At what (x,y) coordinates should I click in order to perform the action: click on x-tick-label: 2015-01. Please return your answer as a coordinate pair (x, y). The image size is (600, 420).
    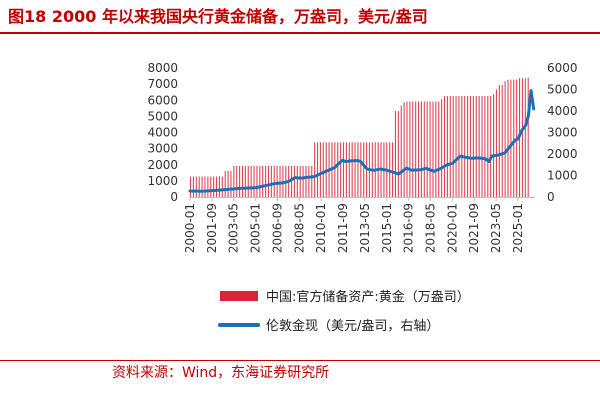
    Looking at the image, I should click on (387, 228).